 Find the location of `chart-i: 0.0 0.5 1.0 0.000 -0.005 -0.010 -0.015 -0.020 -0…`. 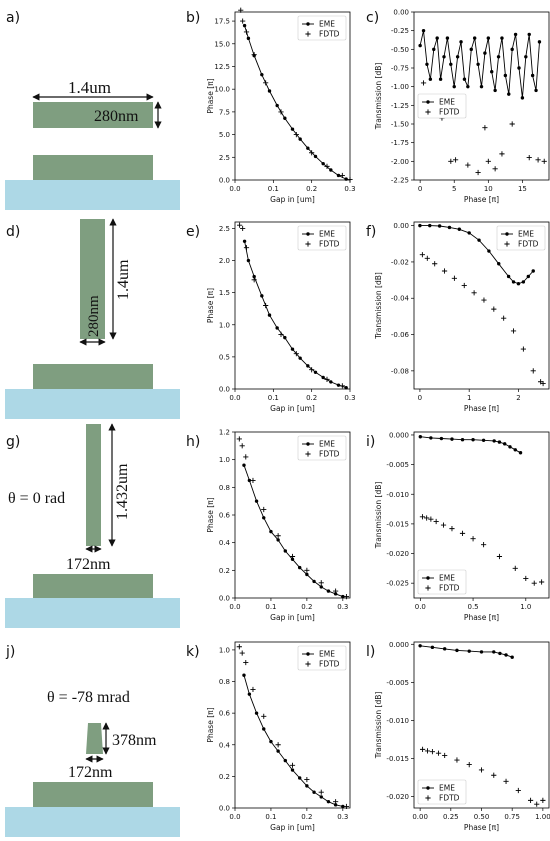

chart-i: 0.0 0.5 1.0 0.000 -0.005 -0.010 -0.015 -0.020 -0… is located at coordinates (462, 526).